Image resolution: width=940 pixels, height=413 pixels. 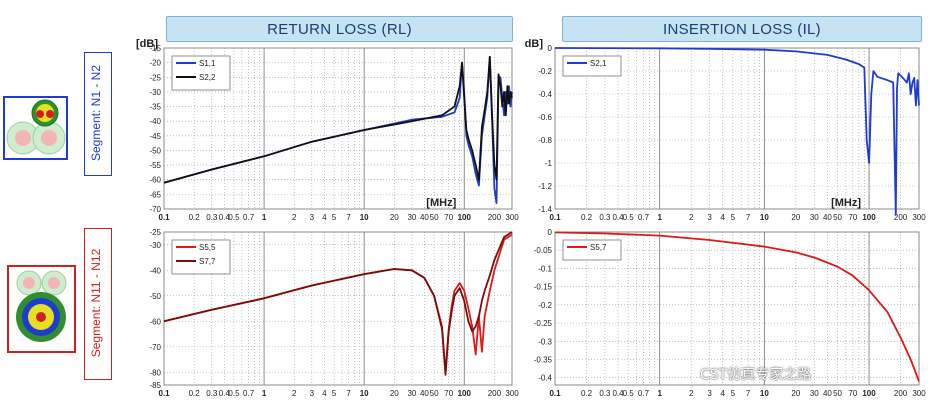 What do you see at coordinates (549, 163) in the screenshot?
I see `y-tick-label: -1` at bounding box center [549, 163].